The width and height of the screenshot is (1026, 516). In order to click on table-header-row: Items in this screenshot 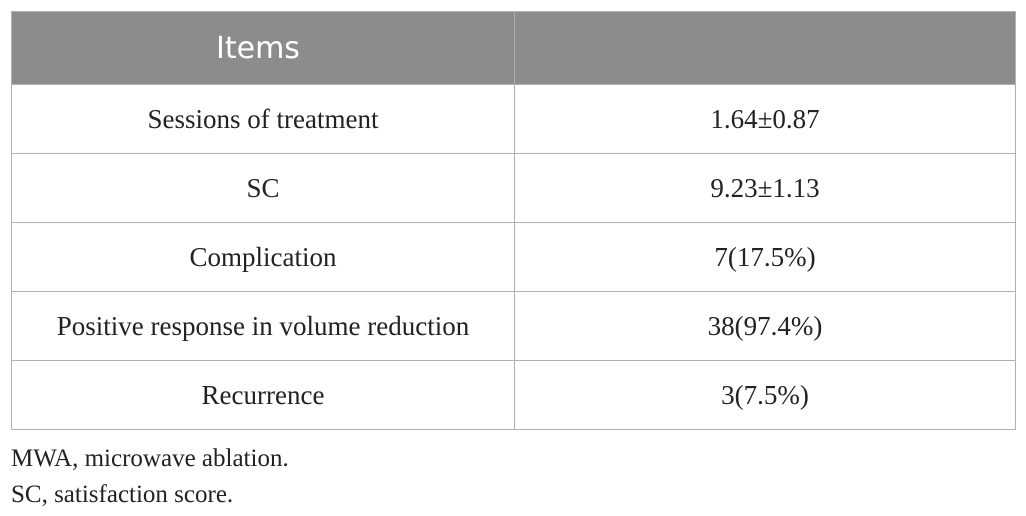, I will do `click(513, 48)`.